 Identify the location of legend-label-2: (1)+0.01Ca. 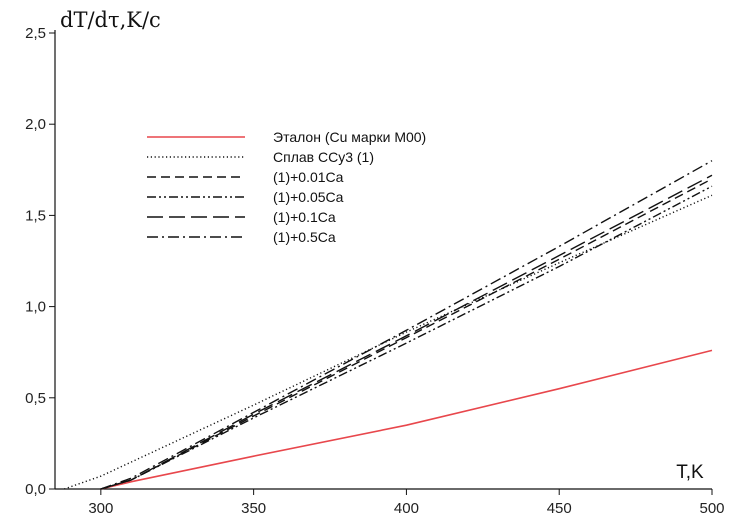
(308, 177).